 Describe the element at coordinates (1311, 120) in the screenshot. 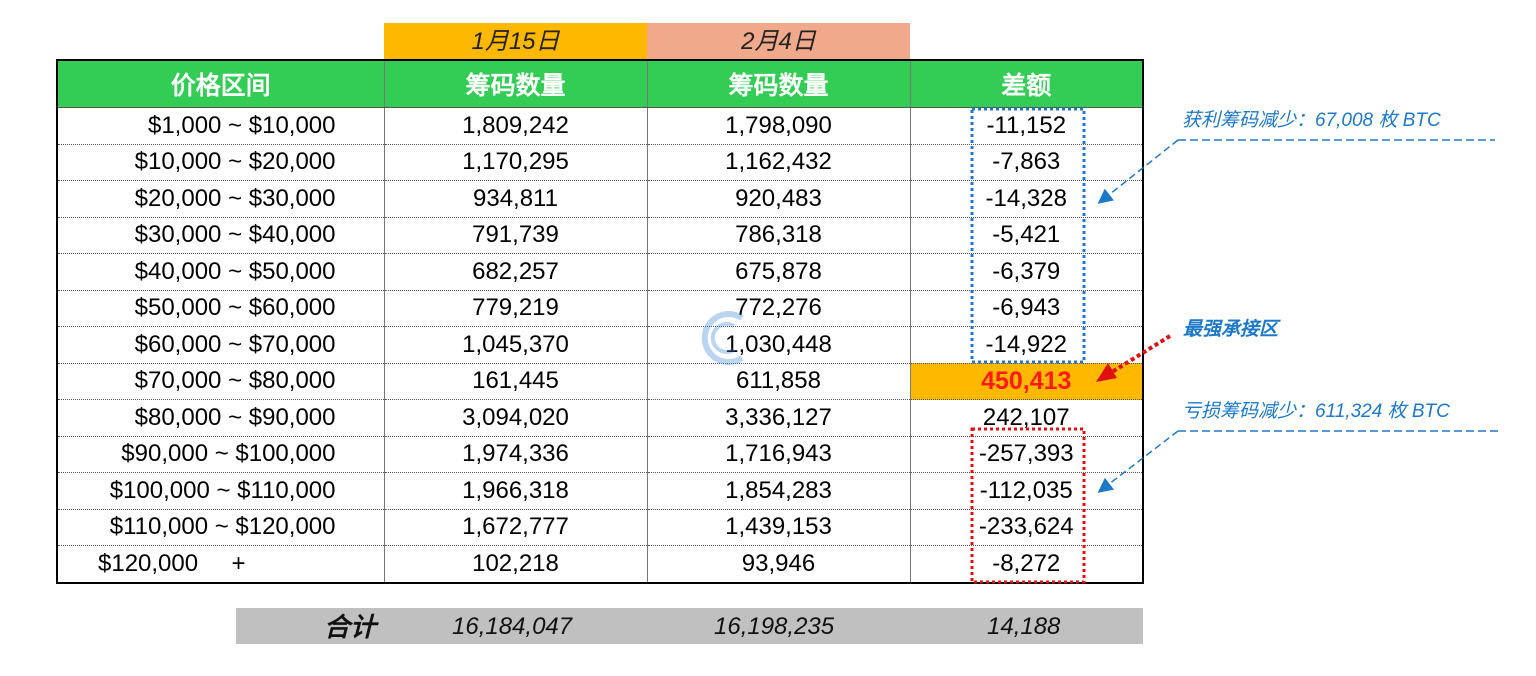

I see `profit-annotation: 获利筹码减少：67,008 枚 BTC` at that location.